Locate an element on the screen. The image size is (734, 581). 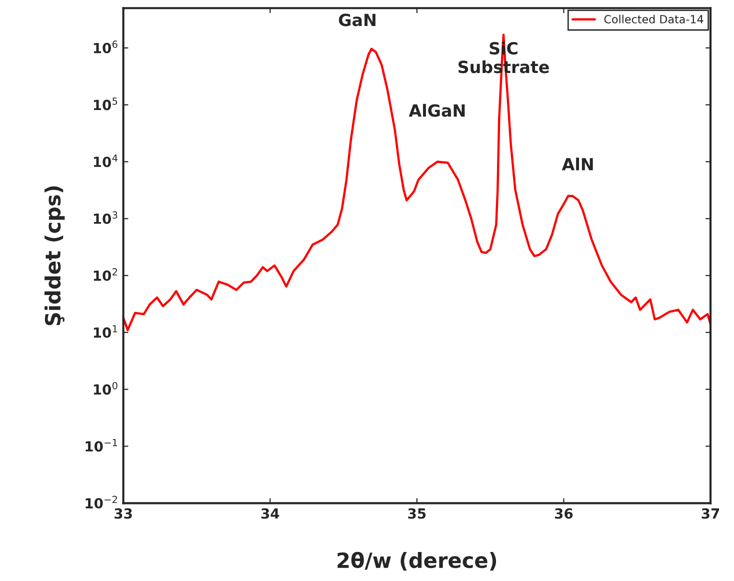
y-tick-label: 10$^{2}$ is located at coordinates (106, 274).